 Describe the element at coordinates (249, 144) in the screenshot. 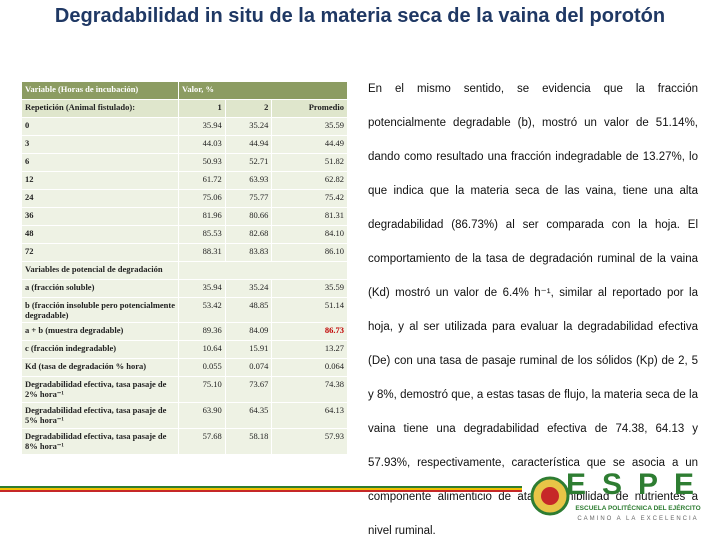

I see `table-cell: 44.94` at that location.